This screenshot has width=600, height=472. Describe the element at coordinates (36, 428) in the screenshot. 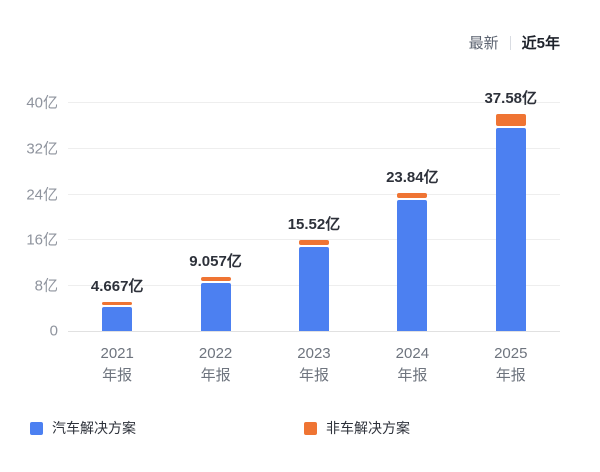

I see `legend-swatch-auto` at that location.